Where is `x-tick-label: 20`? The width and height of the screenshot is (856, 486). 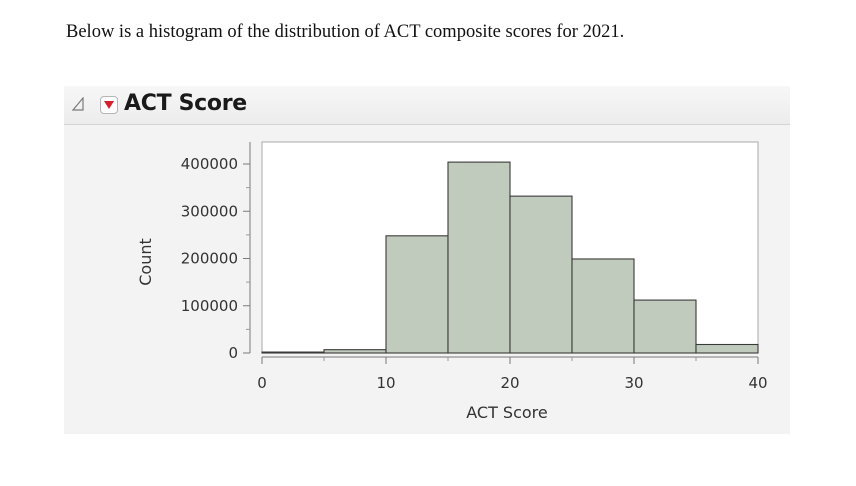
x-tick-label: 20 is located at coordinates (509, 383).